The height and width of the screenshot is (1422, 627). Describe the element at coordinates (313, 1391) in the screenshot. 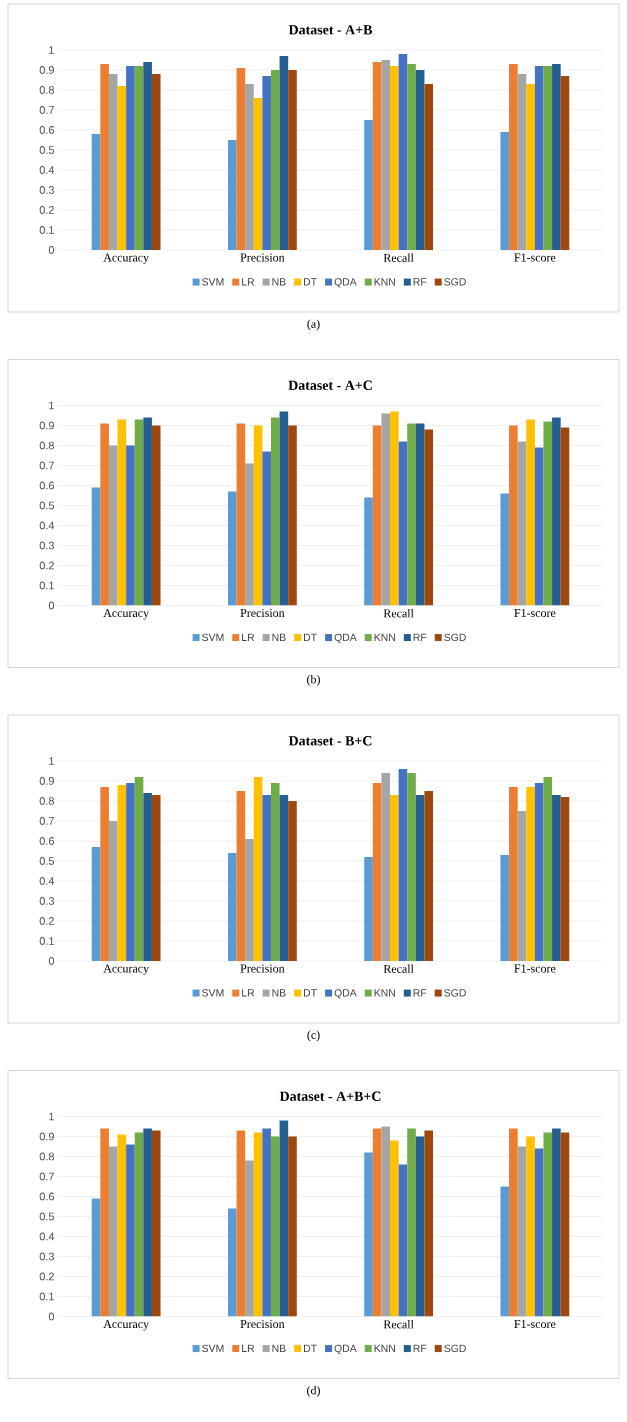

I see `text: (d)` at that location.